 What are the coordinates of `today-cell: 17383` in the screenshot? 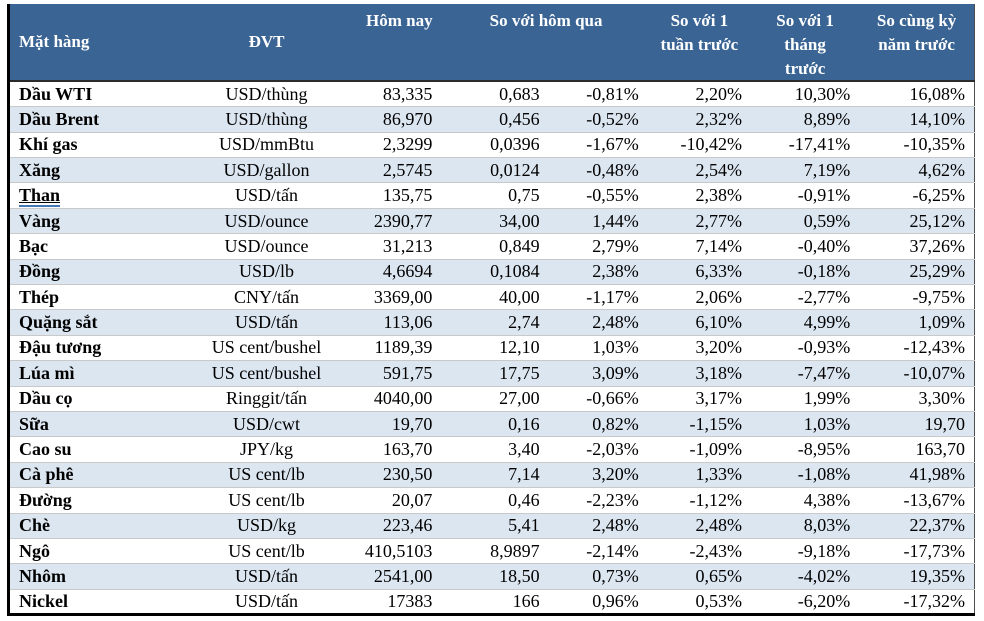 It's located at (399, 601).